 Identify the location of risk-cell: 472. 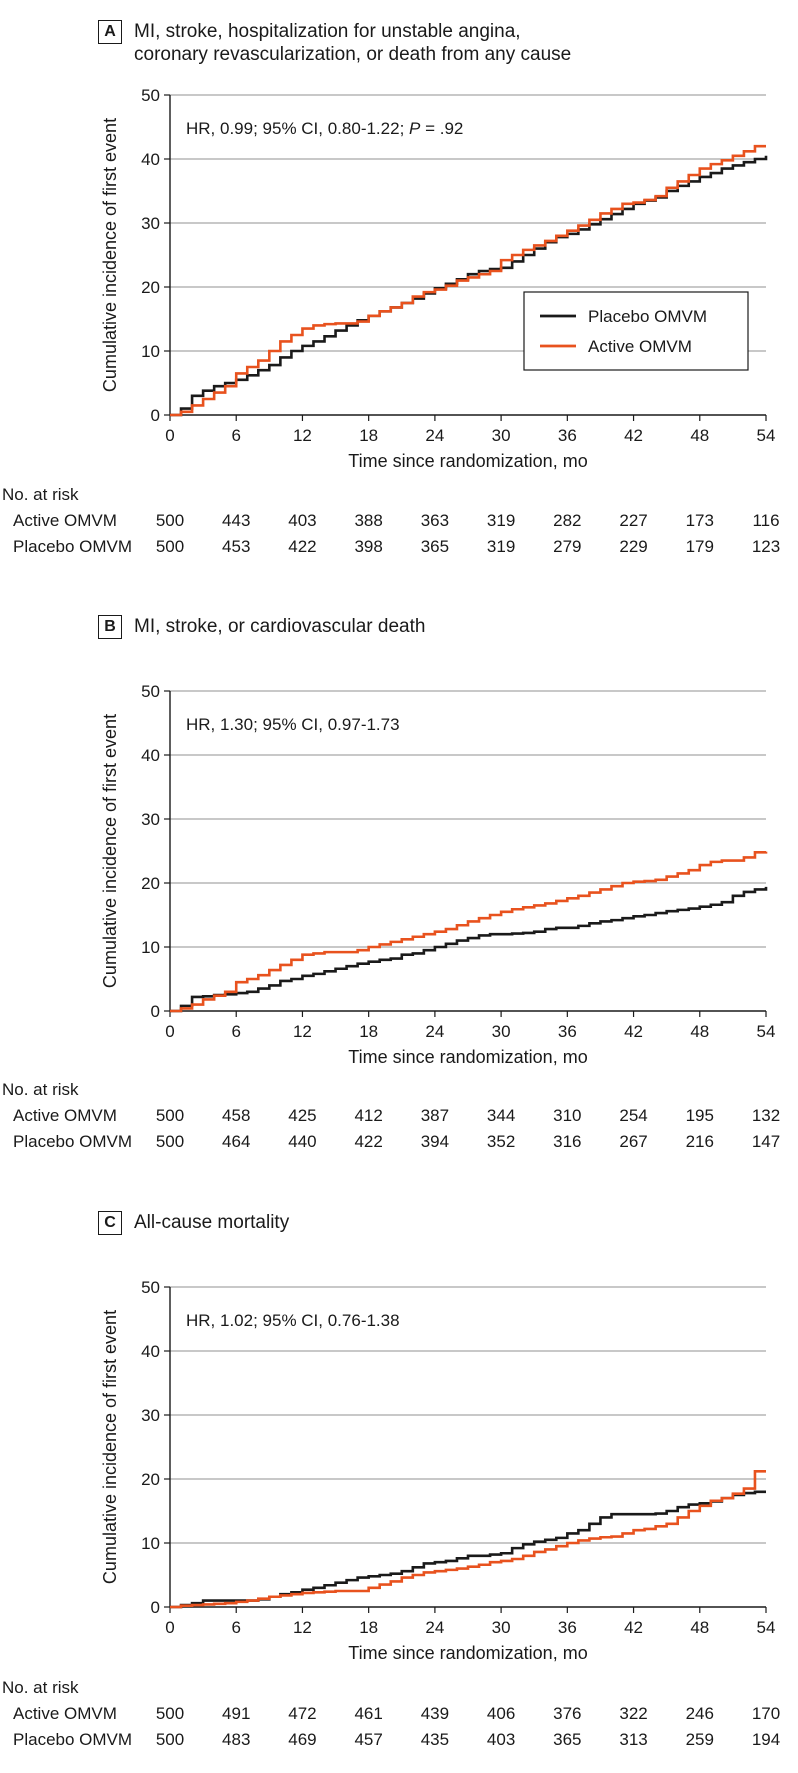
(302, 1713).